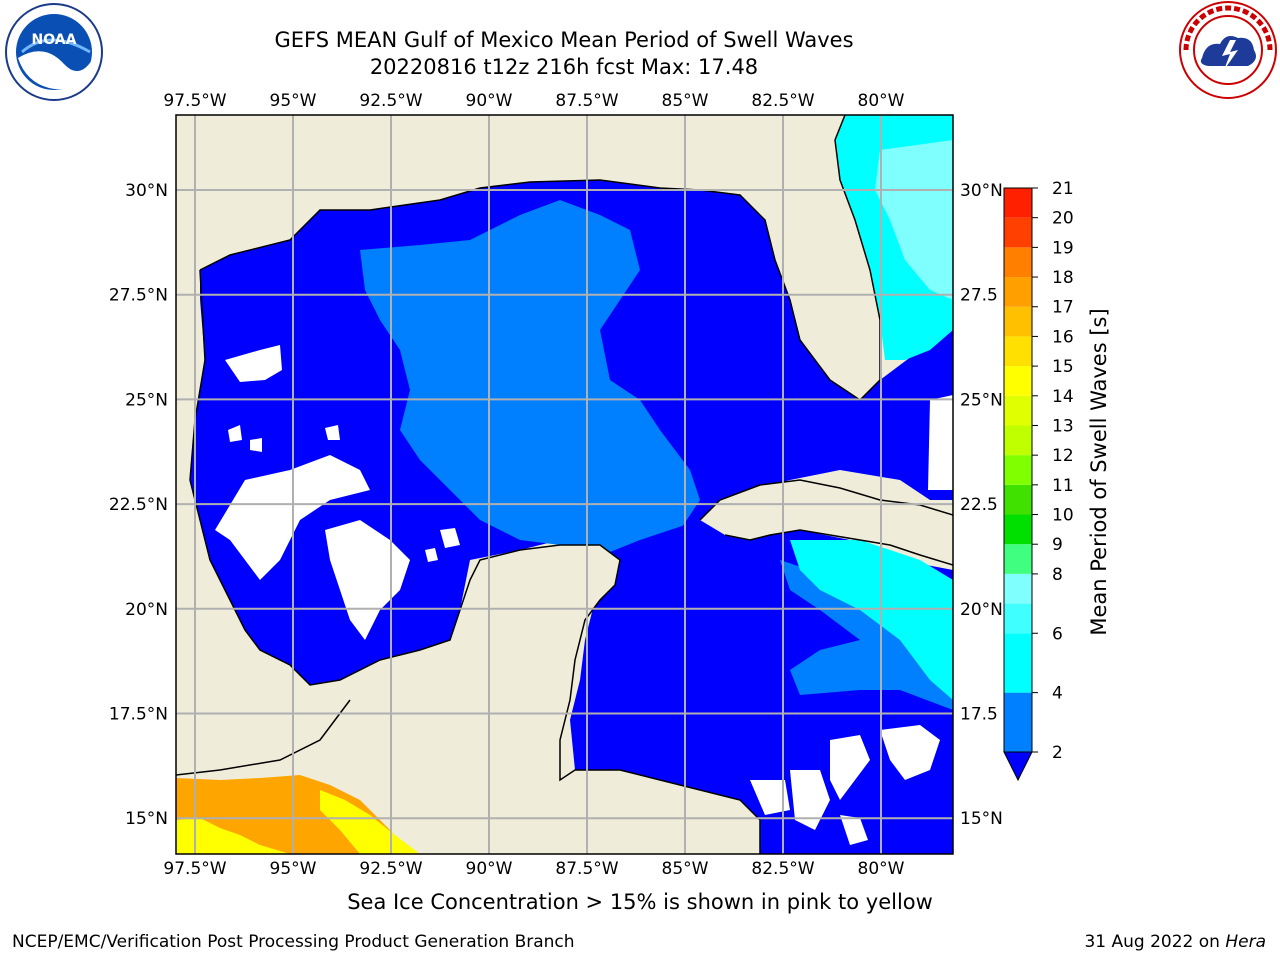  I want to click on colorbar-tick-label: 15, so click(1063, 367).